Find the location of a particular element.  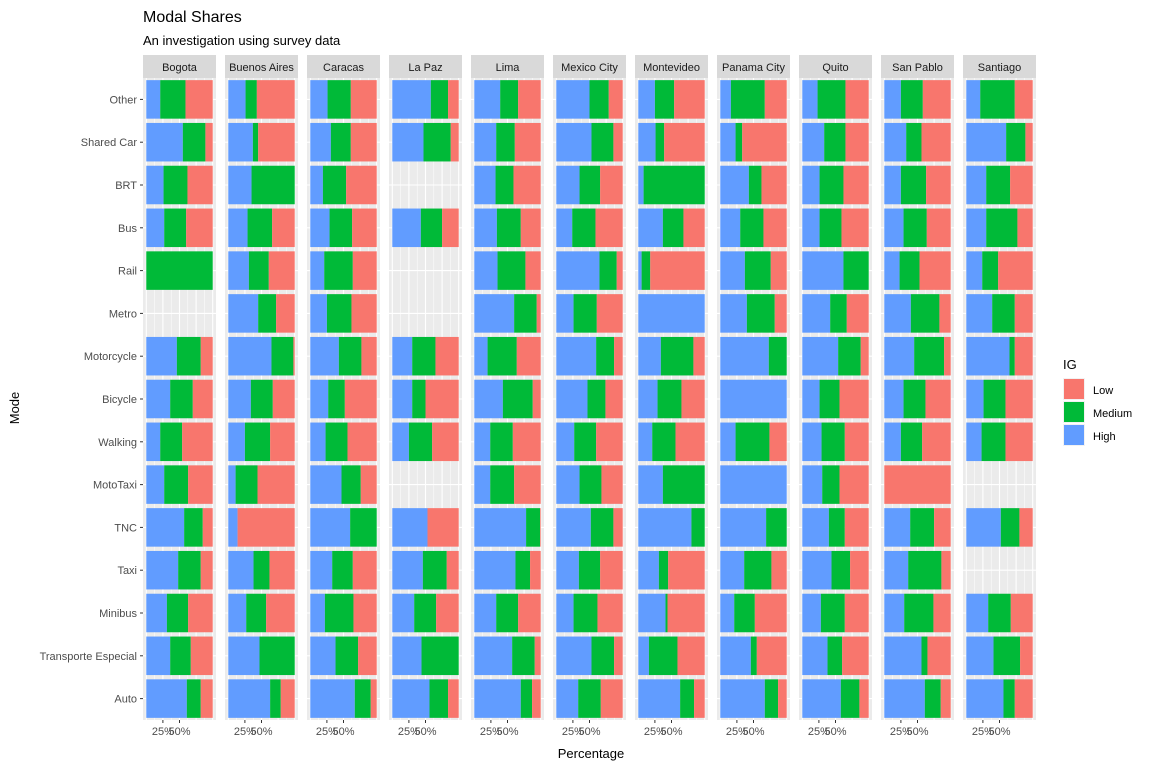

facet-strip-label: San Pablo is located at coordinates (917, 68).